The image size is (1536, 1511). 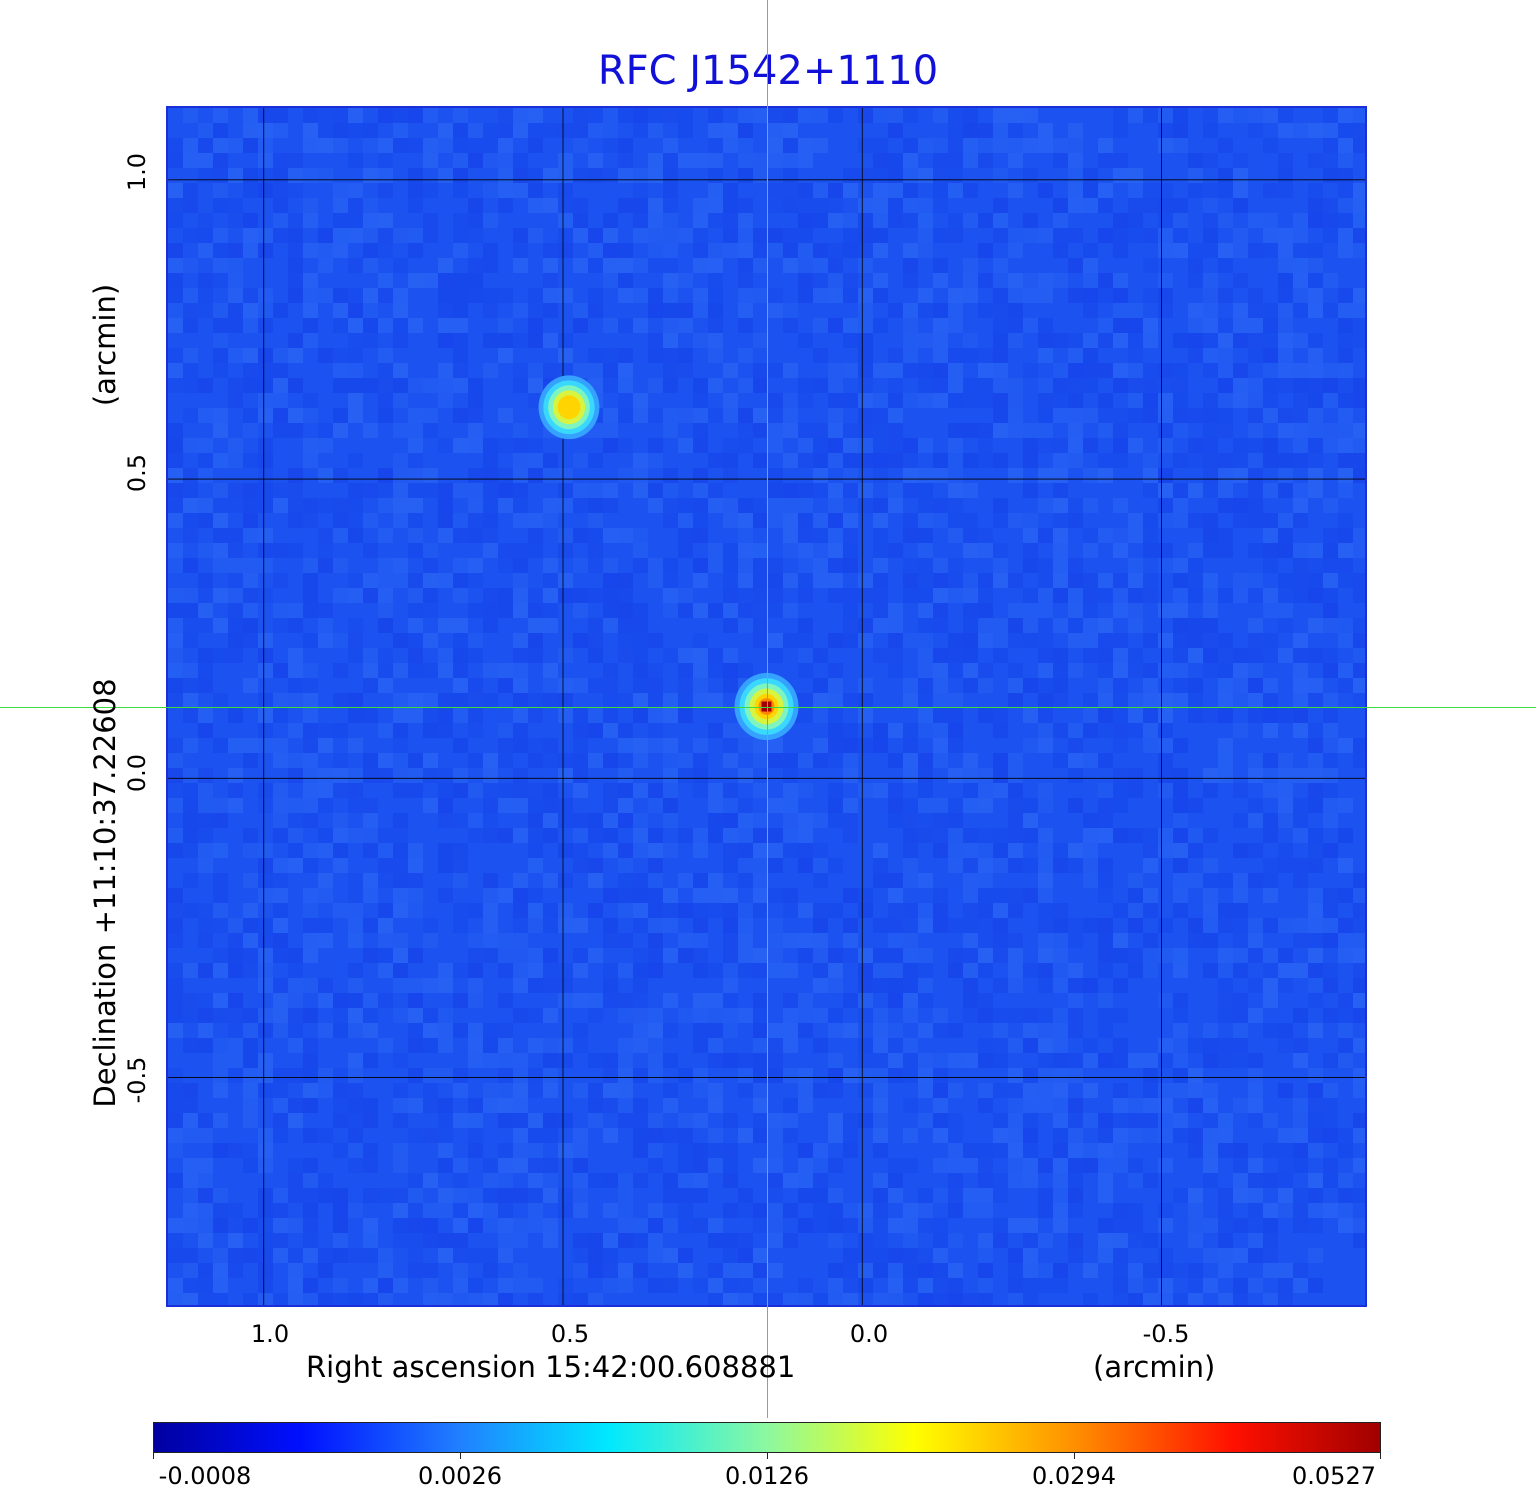 I want to click on y-axis-unit: (arcmin), so click(x=105, y=345).